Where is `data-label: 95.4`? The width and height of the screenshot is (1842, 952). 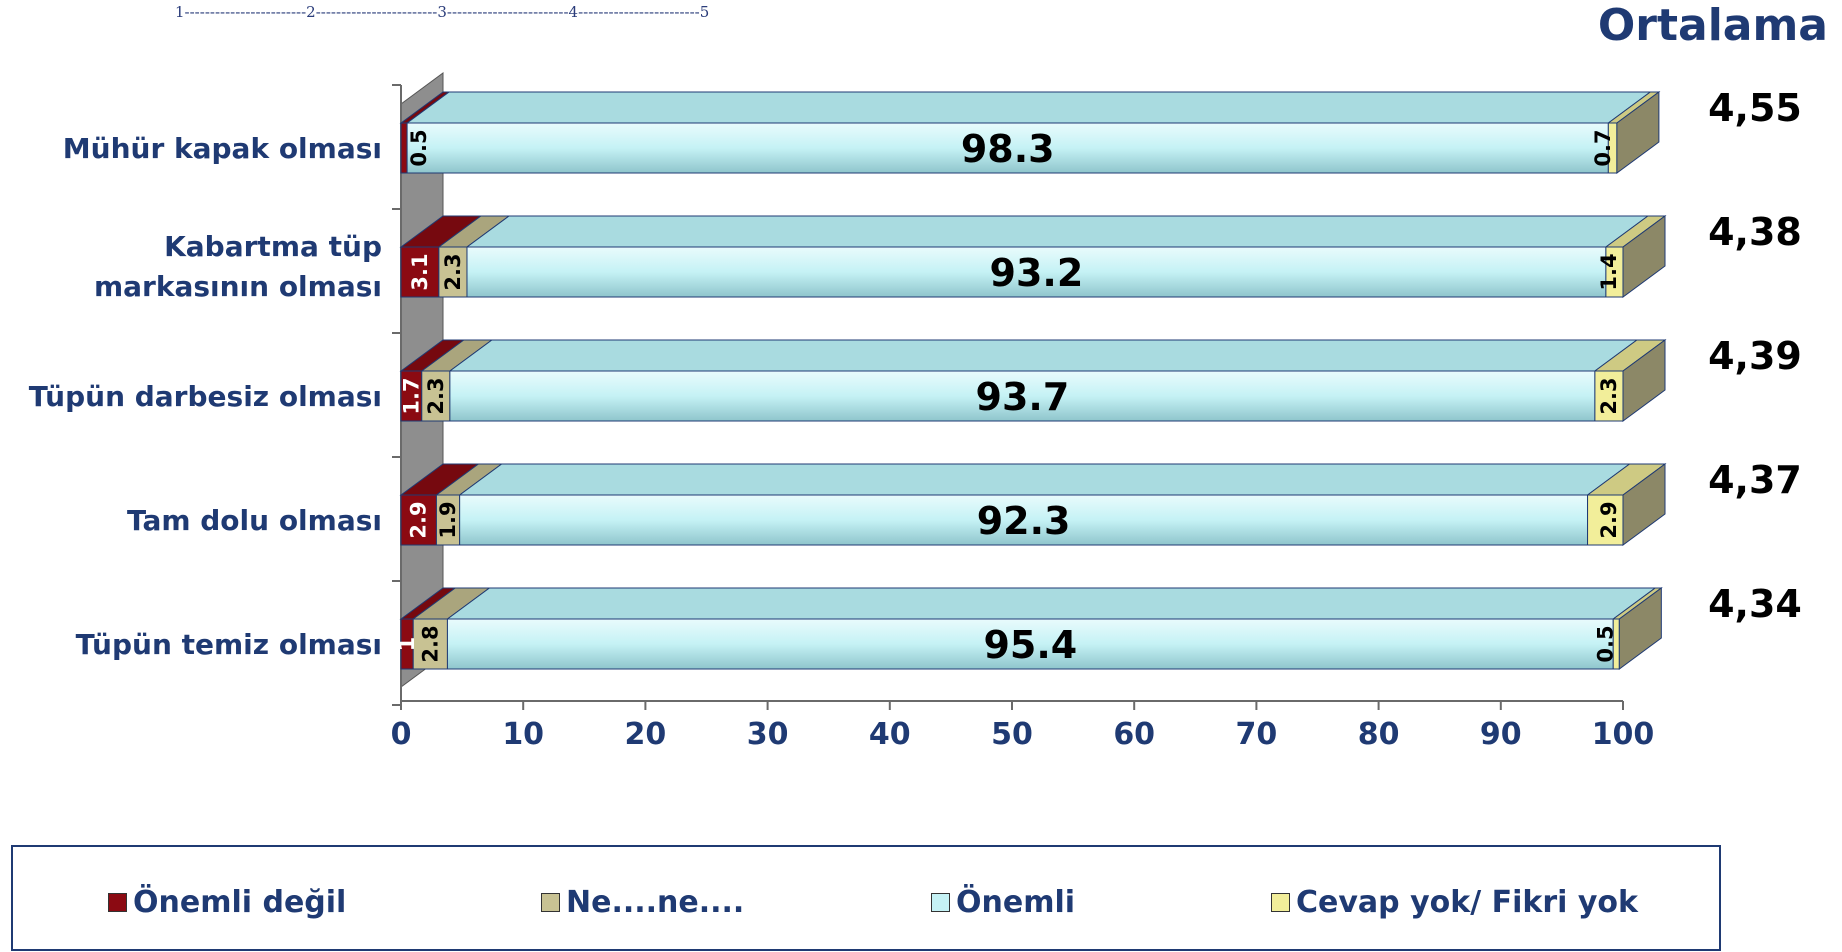 data-label: 95.4 is located at coordinates (1030, 645).